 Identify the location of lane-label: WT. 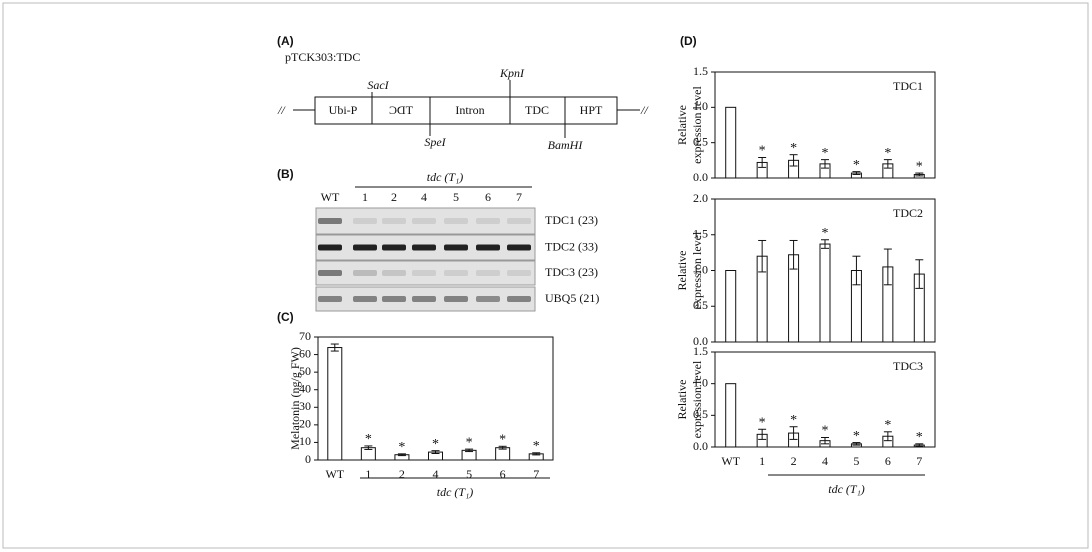
(330, 197).